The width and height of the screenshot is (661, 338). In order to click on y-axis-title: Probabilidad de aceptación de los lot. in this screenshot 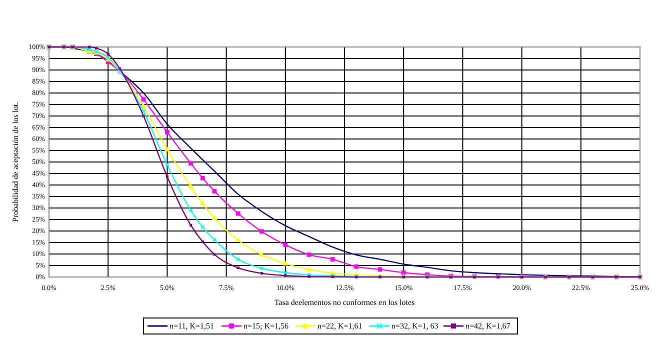, I will do `click(15, 162)`.